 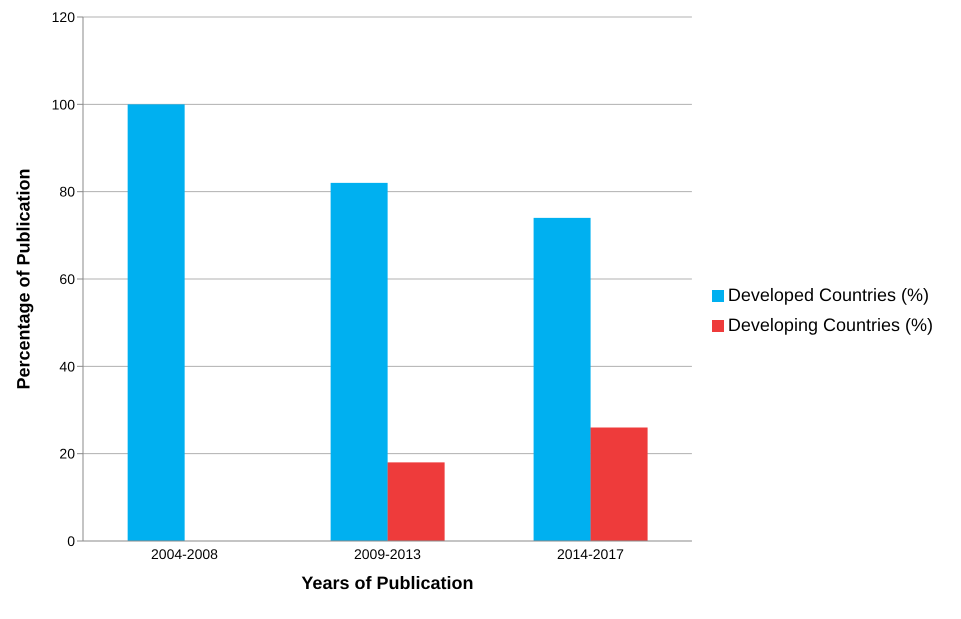 I want to click on x-axis-title: Years of Publication, so click(x=387, y=583).